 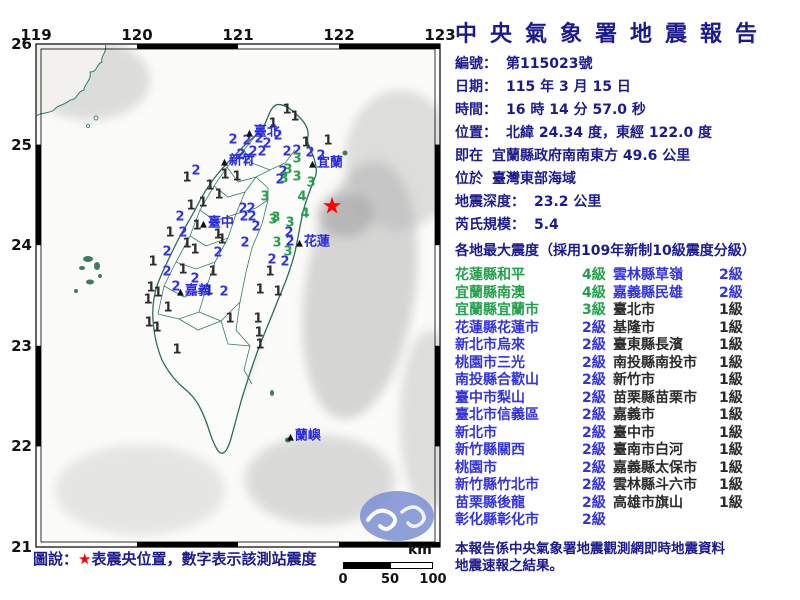 I want to click on lon-tick-label: 121, so click(x=238, y=35).